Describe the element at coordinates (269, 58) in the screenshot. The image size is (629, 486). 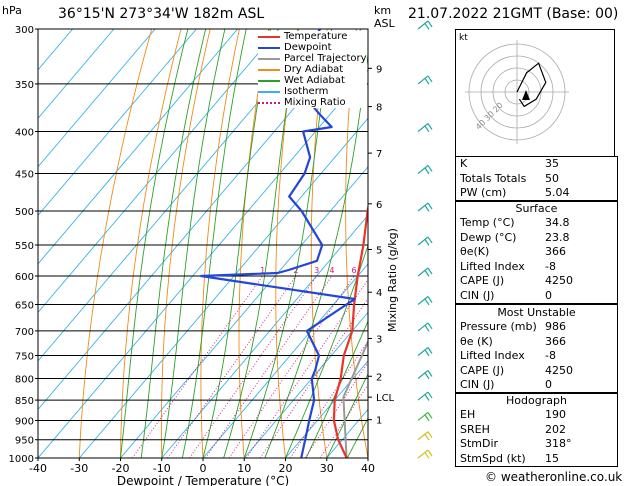
I see `legend-swatch` at that location.